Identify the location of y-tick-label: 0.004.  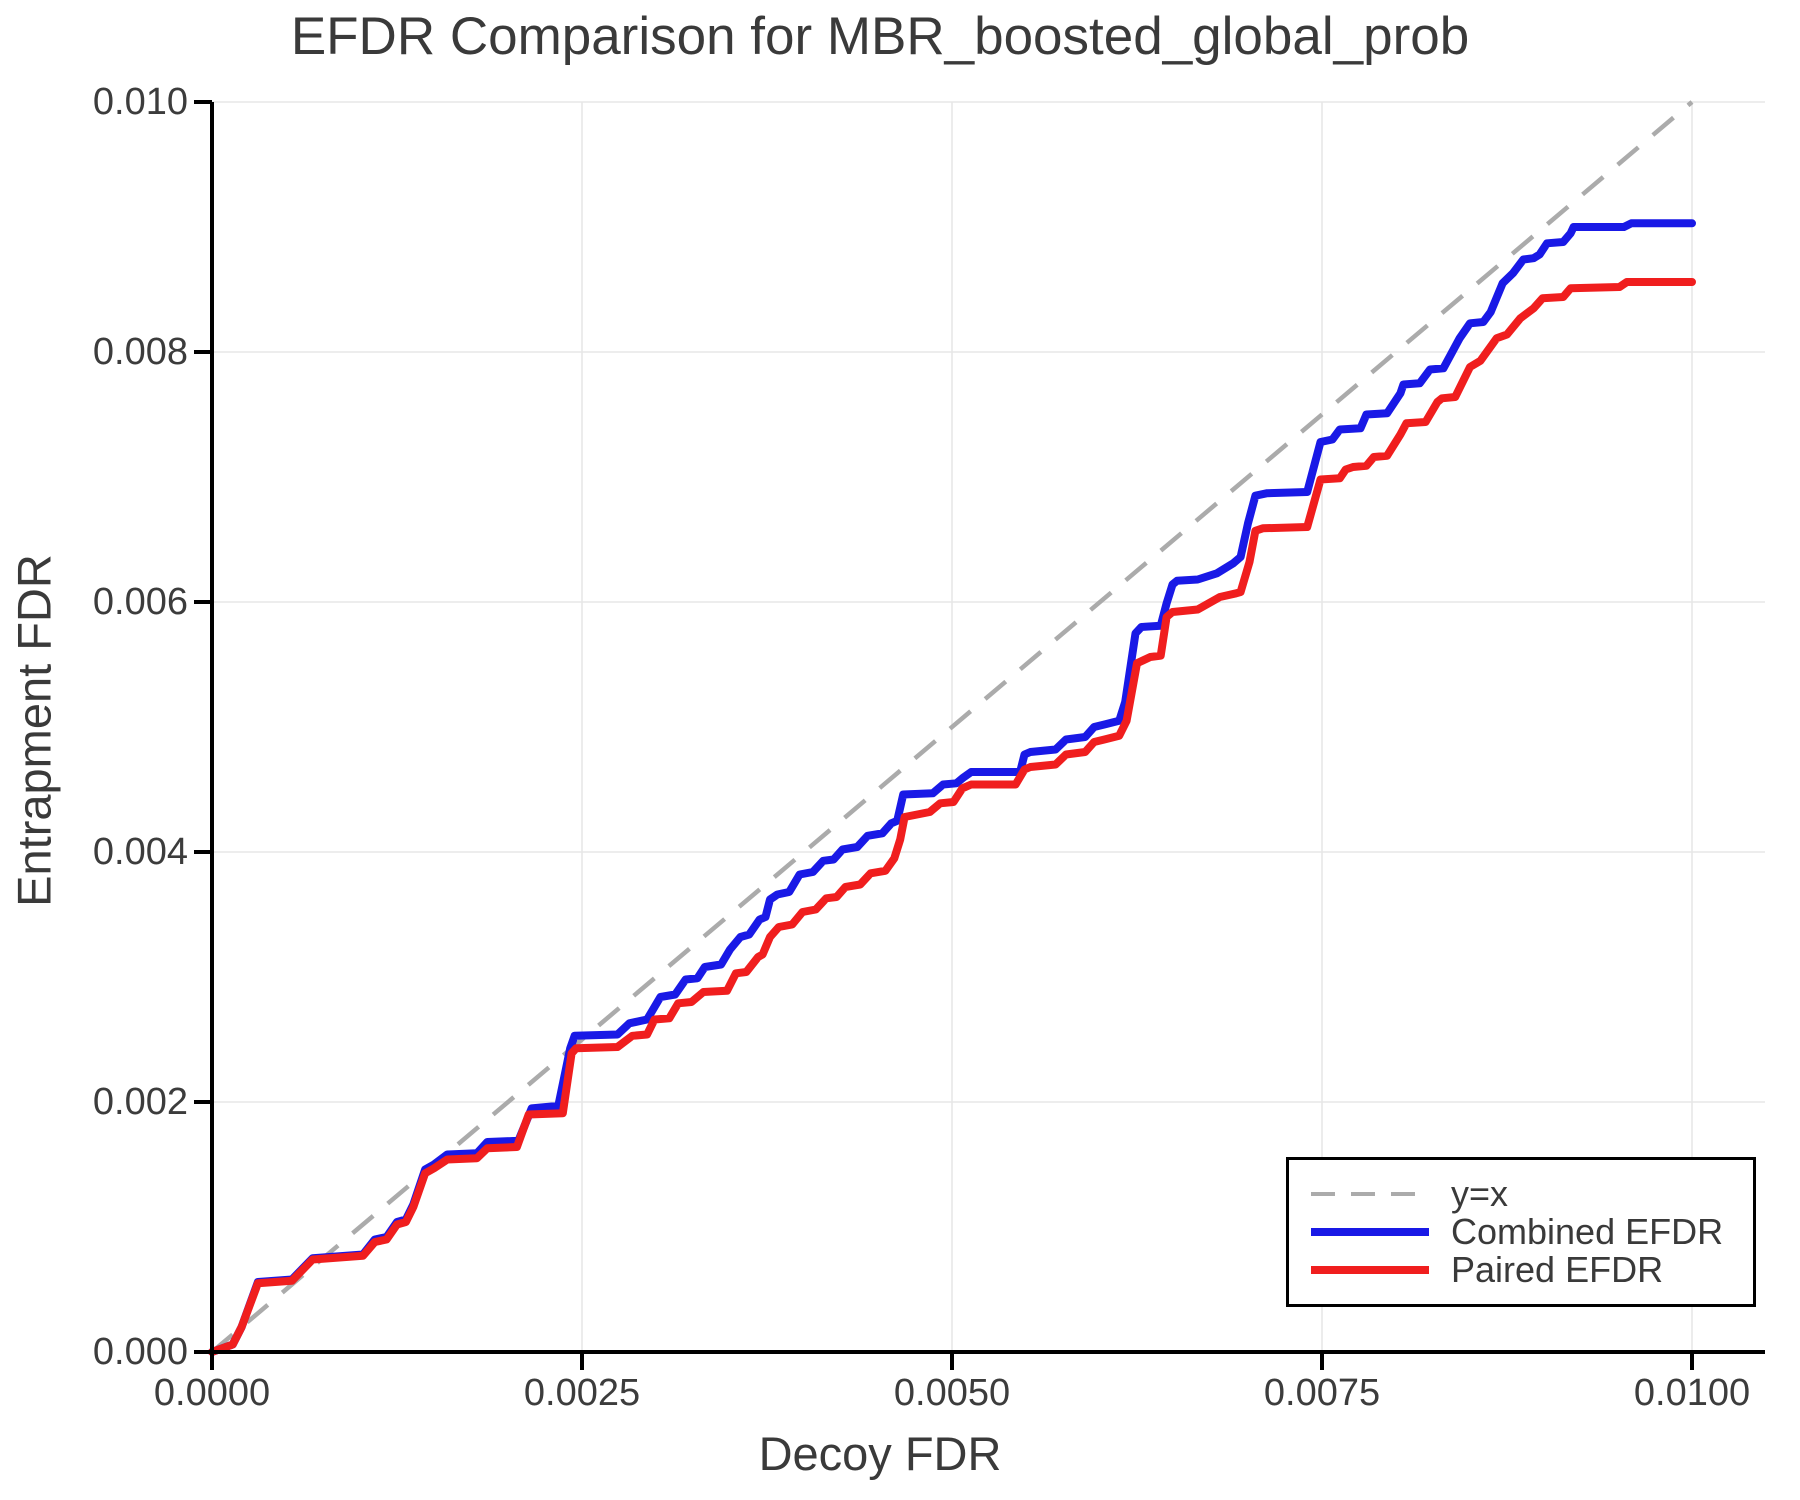
(140, 852).